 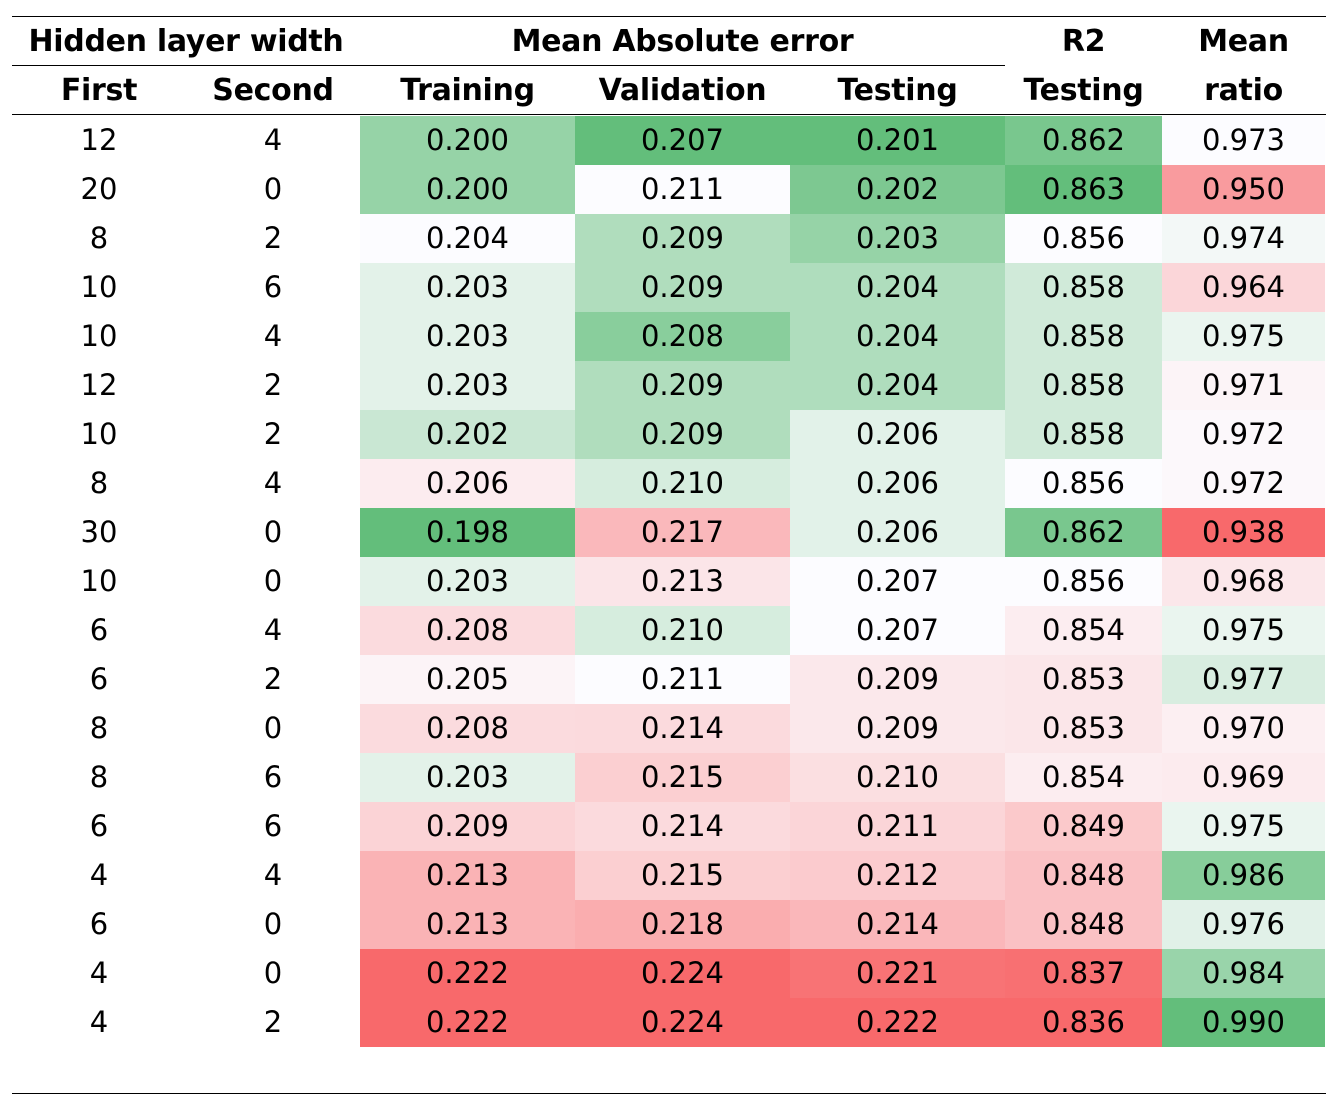 What do you see at coordinates (186, 65) in the screenshot?
I see `group-header-rule-left` at bounding box center [186, 65].